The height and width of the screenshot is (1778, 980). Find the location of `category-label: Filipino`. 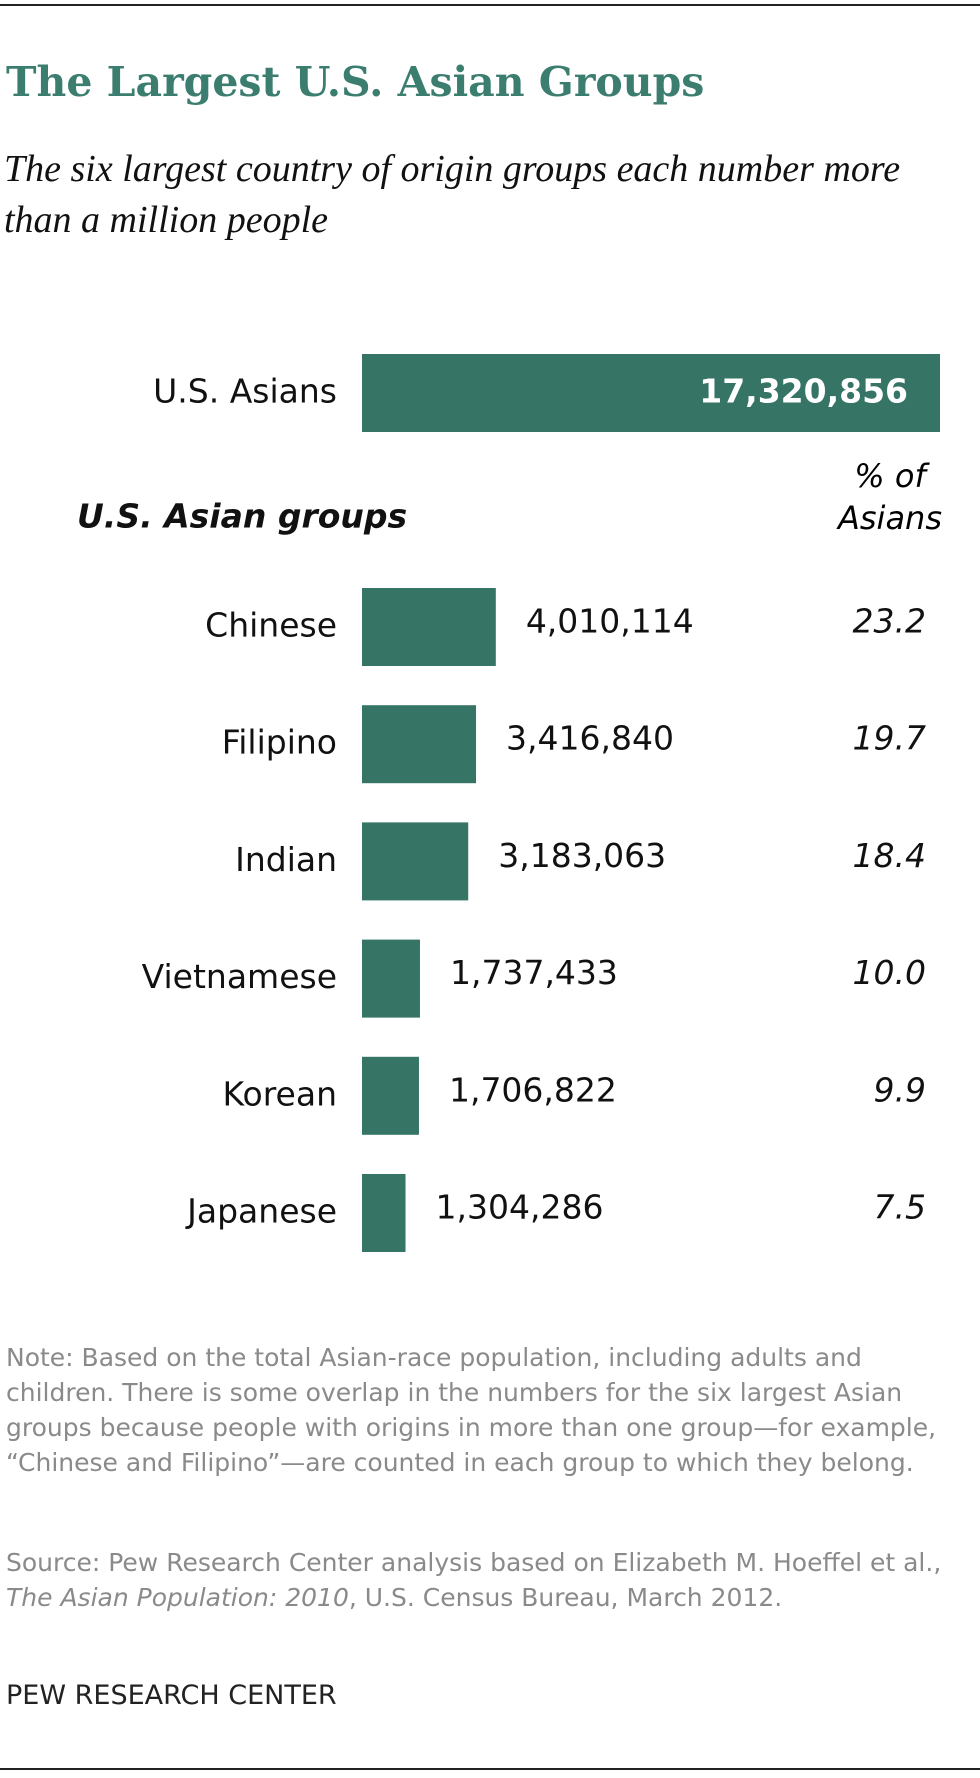

category-label: Filipino is located at coordinates (279, 742).